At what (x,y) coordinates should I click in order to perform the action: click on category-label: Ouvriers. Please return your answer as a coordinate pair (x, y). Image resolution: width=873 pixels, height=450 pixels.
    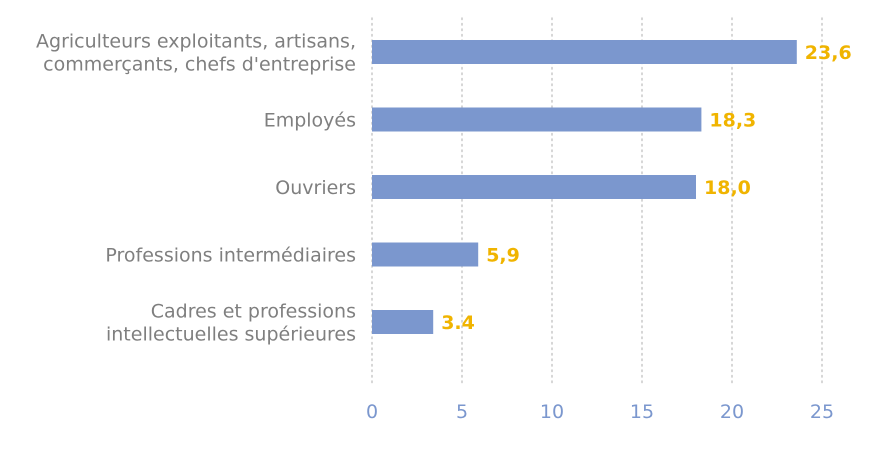
    Looking at the image, I should click on (315, 188).